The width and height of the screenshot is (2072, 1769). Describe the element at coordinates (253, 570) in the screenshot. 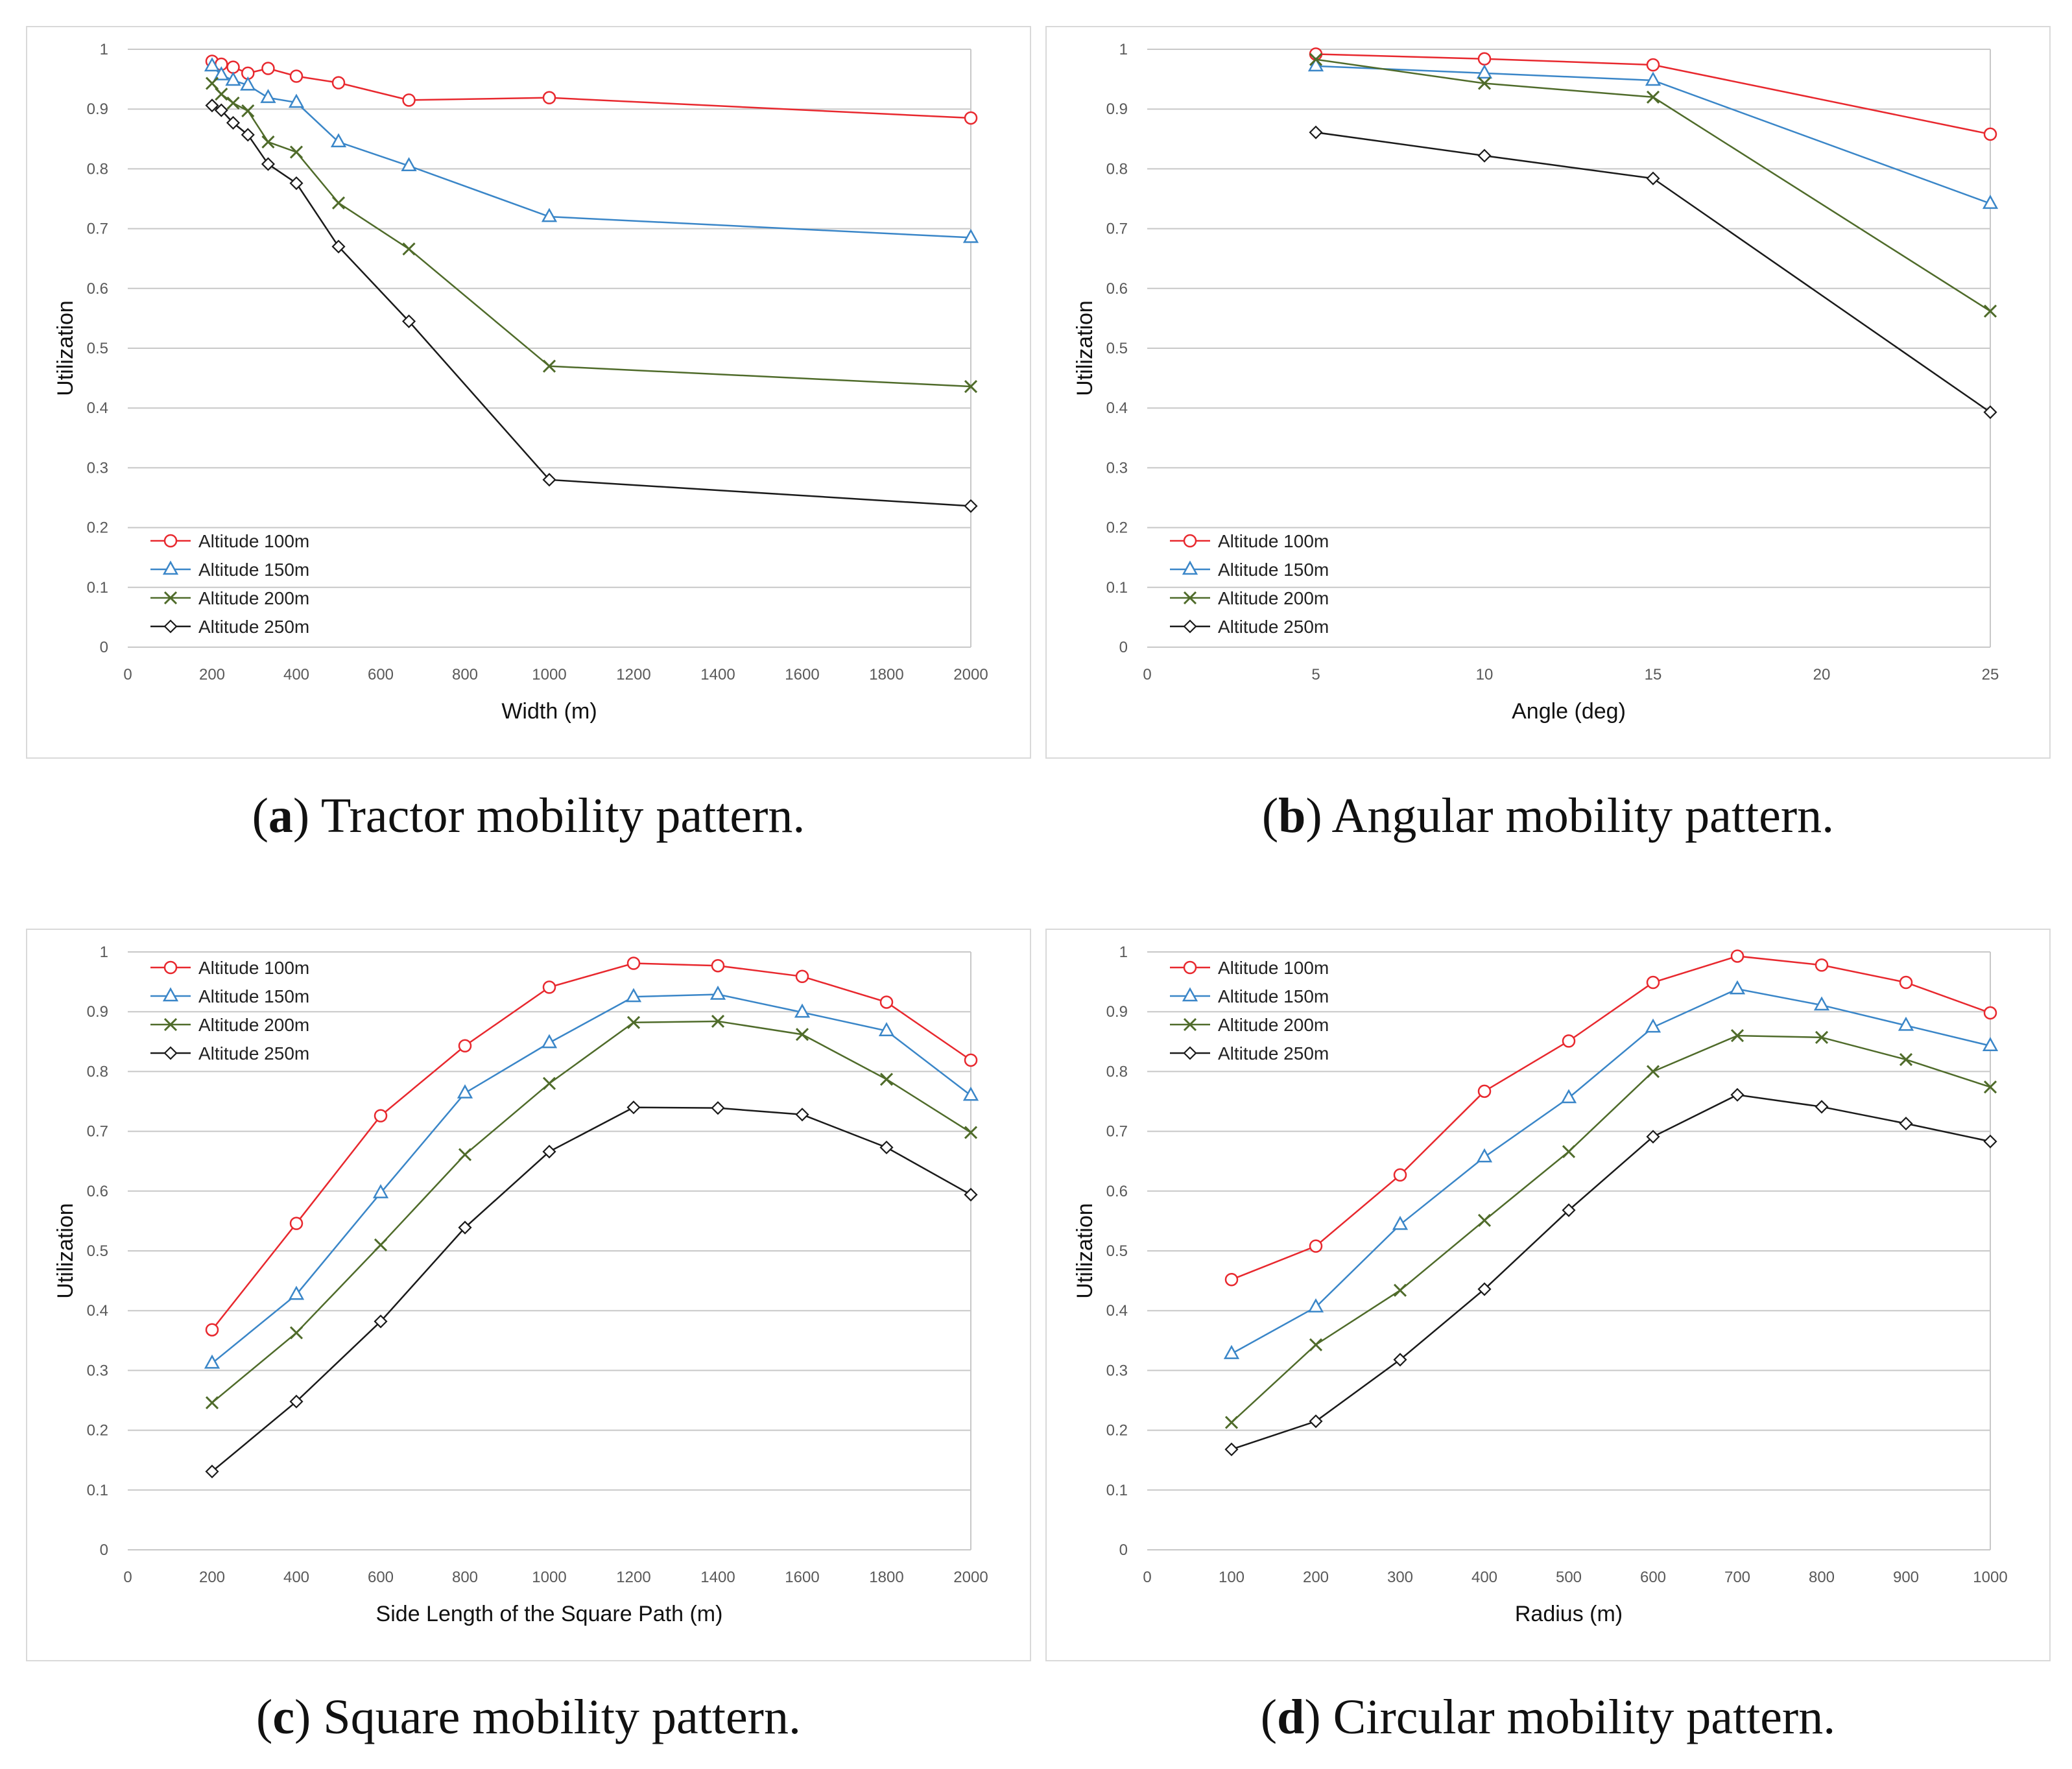

I see `legend-label: Altitude 150m` at that location.